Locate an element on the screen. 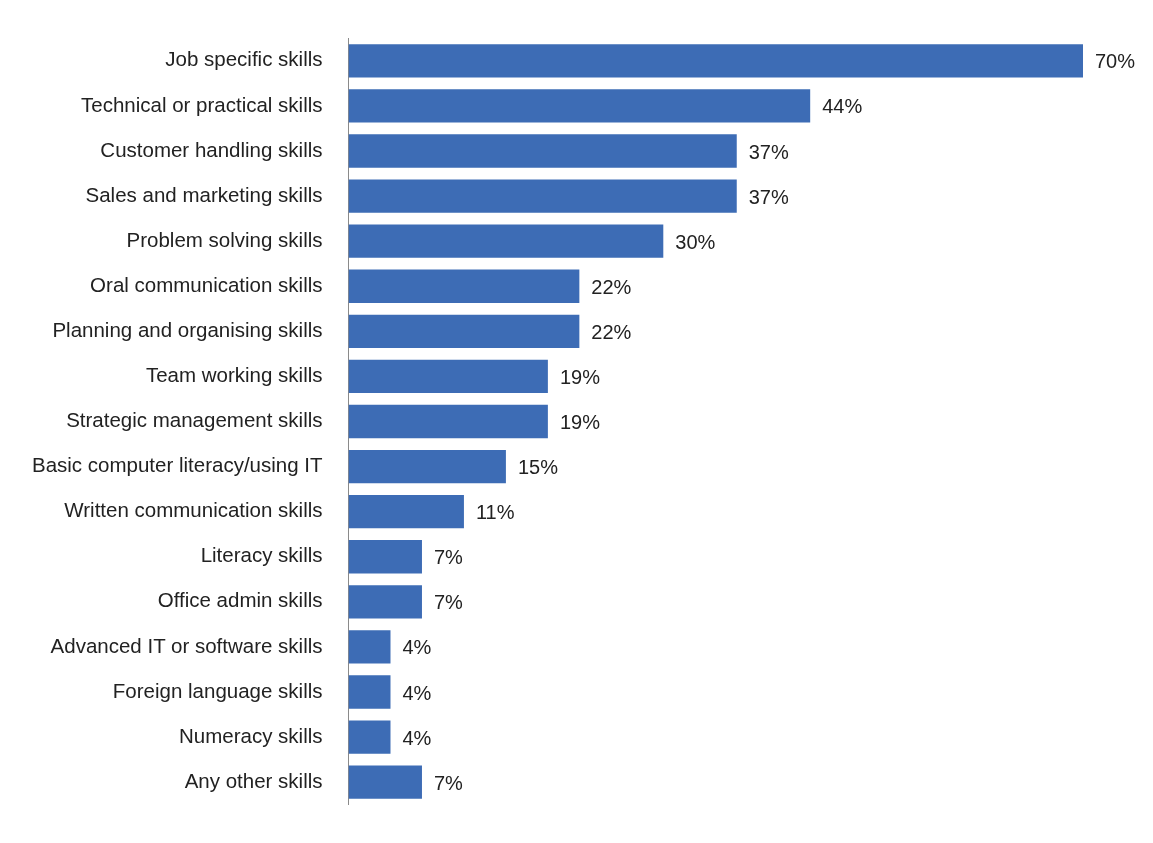 The width and height of the screenshot is (1153, 843). y-tick-label: Written communication skills is located at coordinates (193, 510).